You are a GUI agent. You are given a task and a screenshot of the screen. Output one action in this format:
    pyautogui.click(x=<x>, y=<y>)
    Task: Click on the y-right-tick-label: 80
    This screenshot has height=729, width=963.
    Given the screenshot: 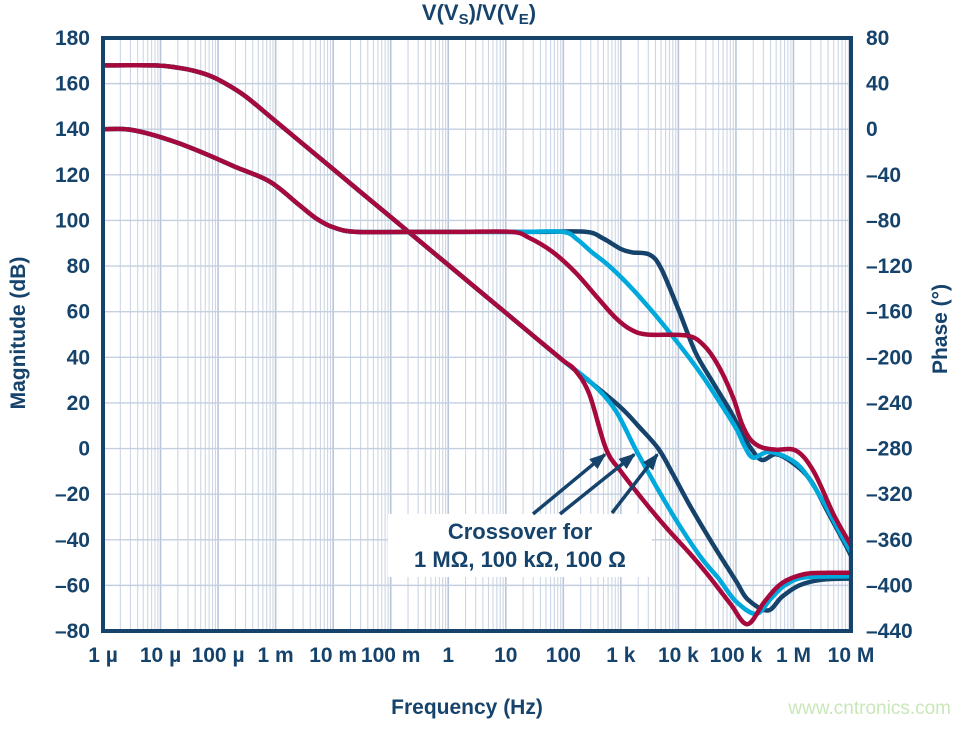 What is the action you would take?
    pyautogui.click(x=877, y=38)
    